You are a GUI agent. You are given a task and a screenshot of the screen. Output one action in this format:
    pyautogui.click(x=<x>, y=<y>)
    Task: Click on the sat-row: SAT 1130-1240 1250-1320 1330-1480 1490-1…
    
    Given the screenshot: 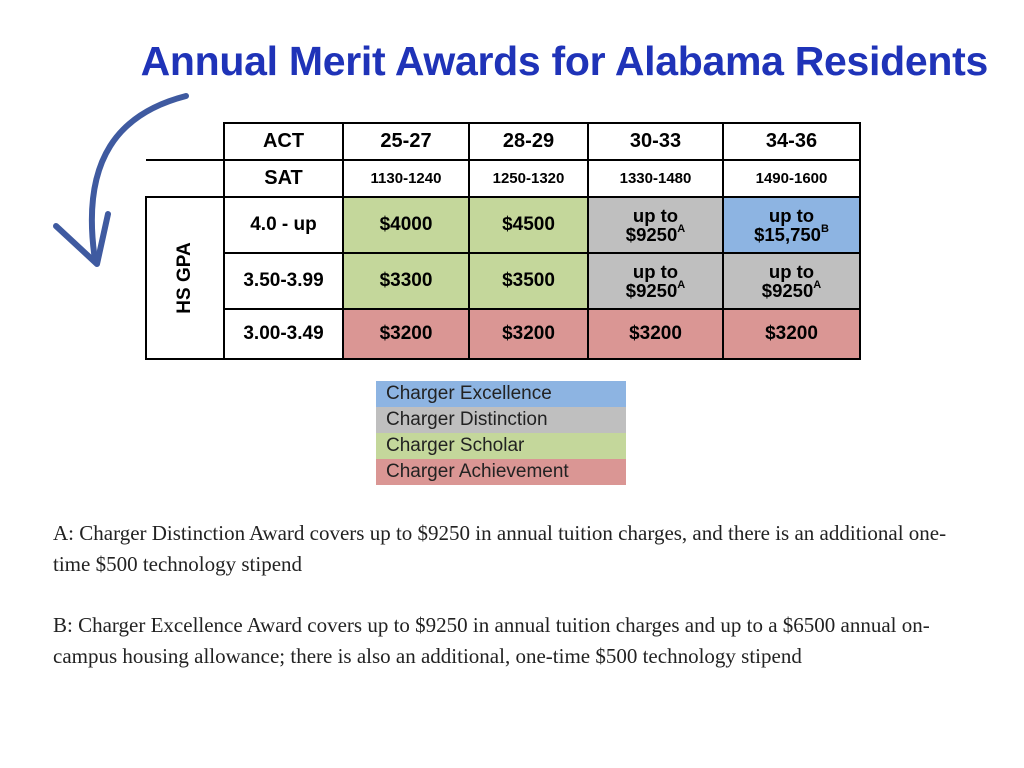 What is the action you would take?
    pyautogui.click(x=503, y=178)
    